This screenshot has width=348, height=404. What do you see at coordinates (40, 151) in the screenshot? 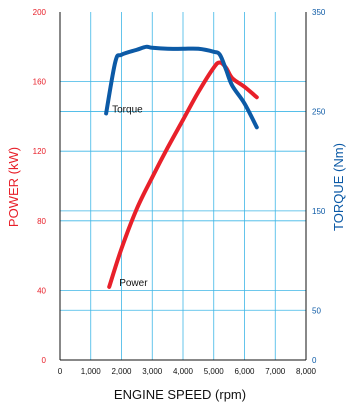
I see `y-tick-label: 120` at bounding box center [40, 151].